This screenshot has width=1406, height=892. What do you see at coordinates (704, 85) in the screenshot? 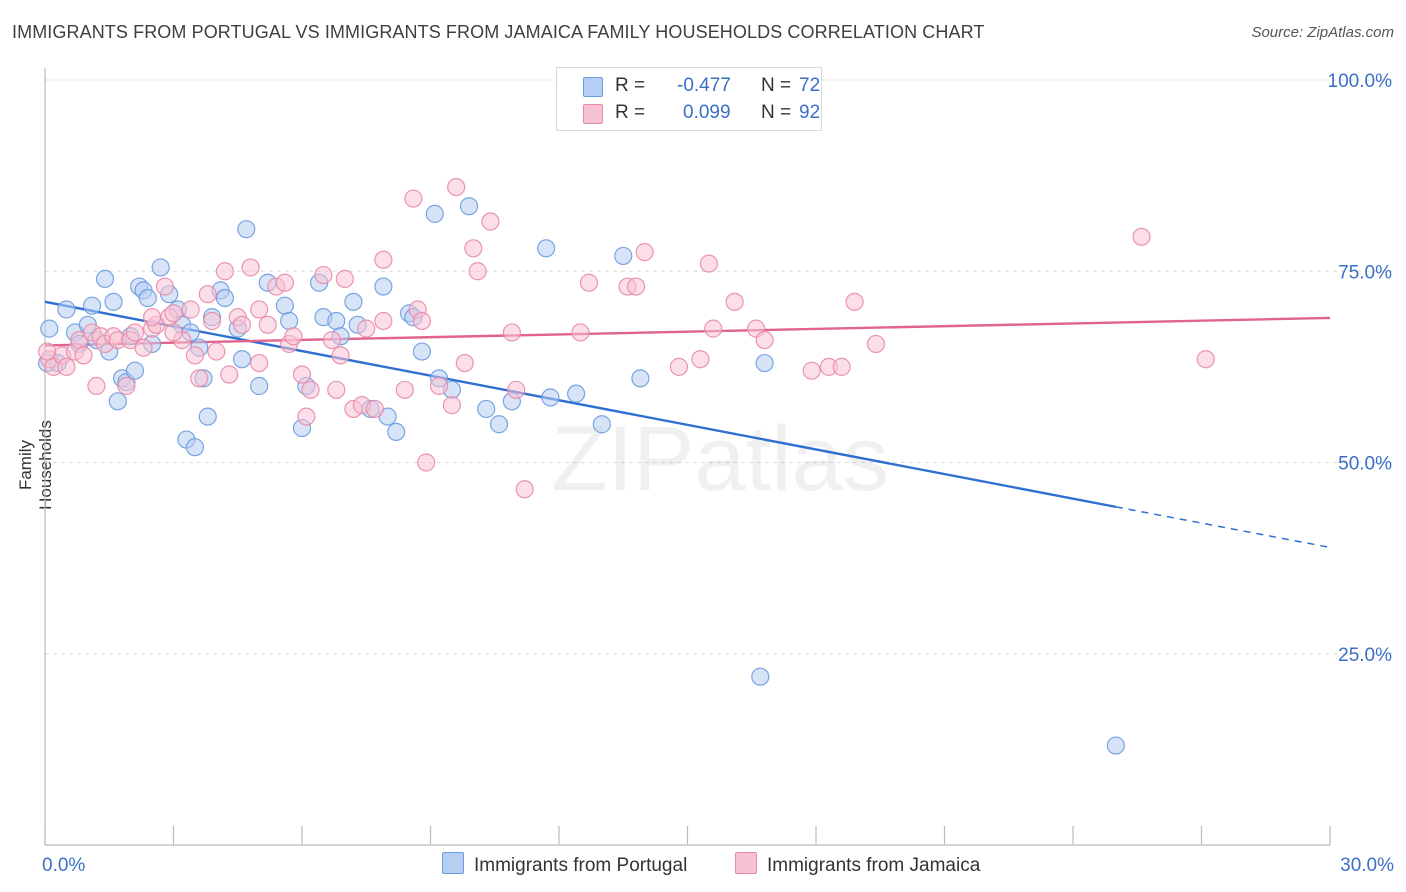
I see `legend-r-value: -0.477` at bounding box center [704, 85].